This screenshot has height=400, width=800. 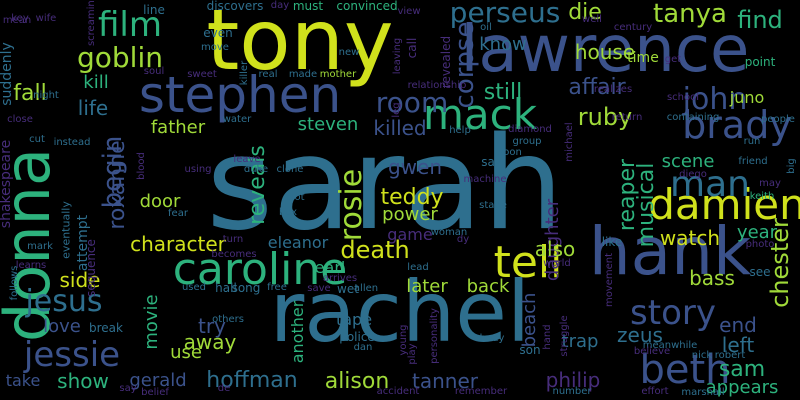 I want to click on word-soon: soon, so click(x=510, y=152).